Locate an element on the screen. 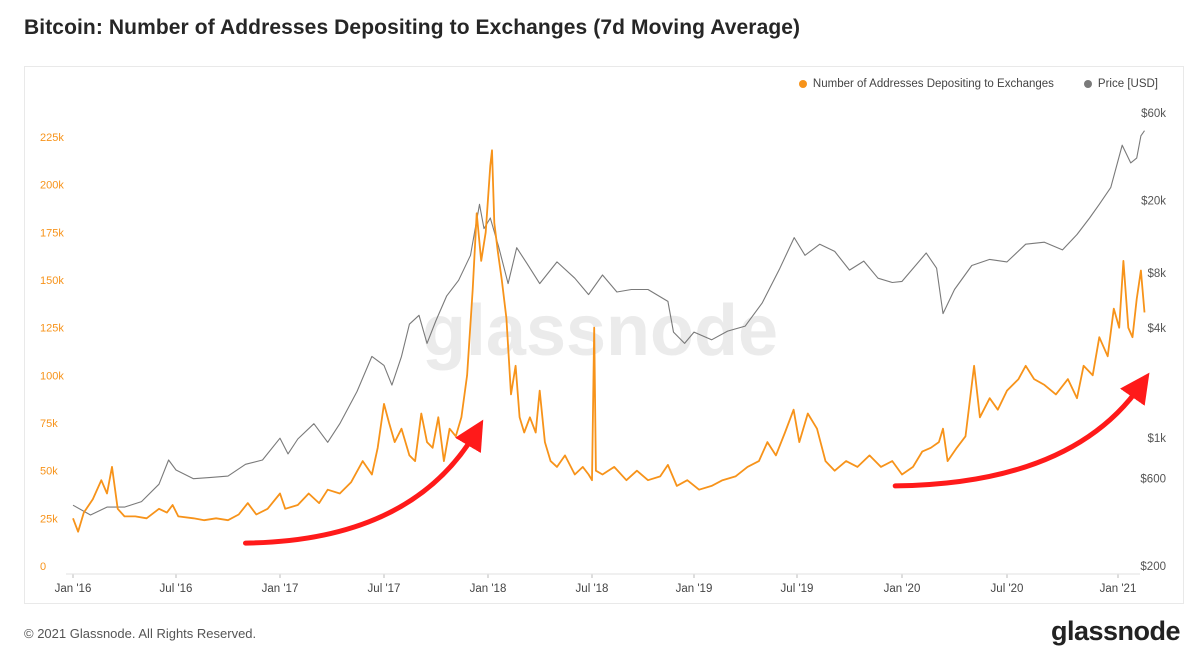 The image size is (1202, 672). y-left-tick-label: 100k is located at coordinates (52, 376).